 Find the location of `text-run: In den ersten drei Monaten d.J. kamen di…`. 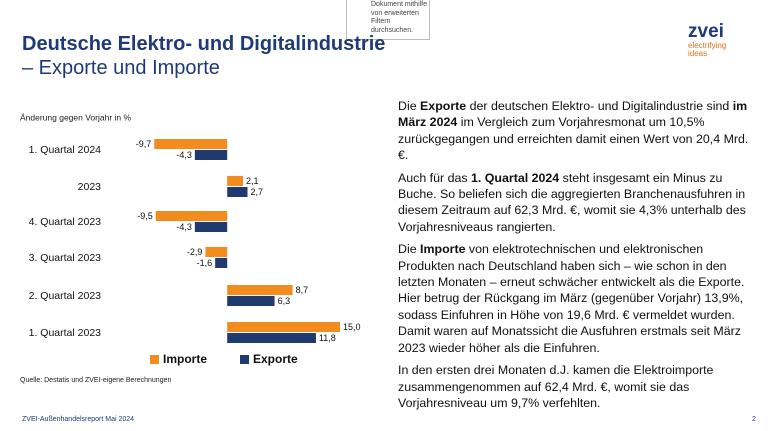

text-run: In den ersten drei Monaten d.J. kamen di… is located at coordinates (556, 386).